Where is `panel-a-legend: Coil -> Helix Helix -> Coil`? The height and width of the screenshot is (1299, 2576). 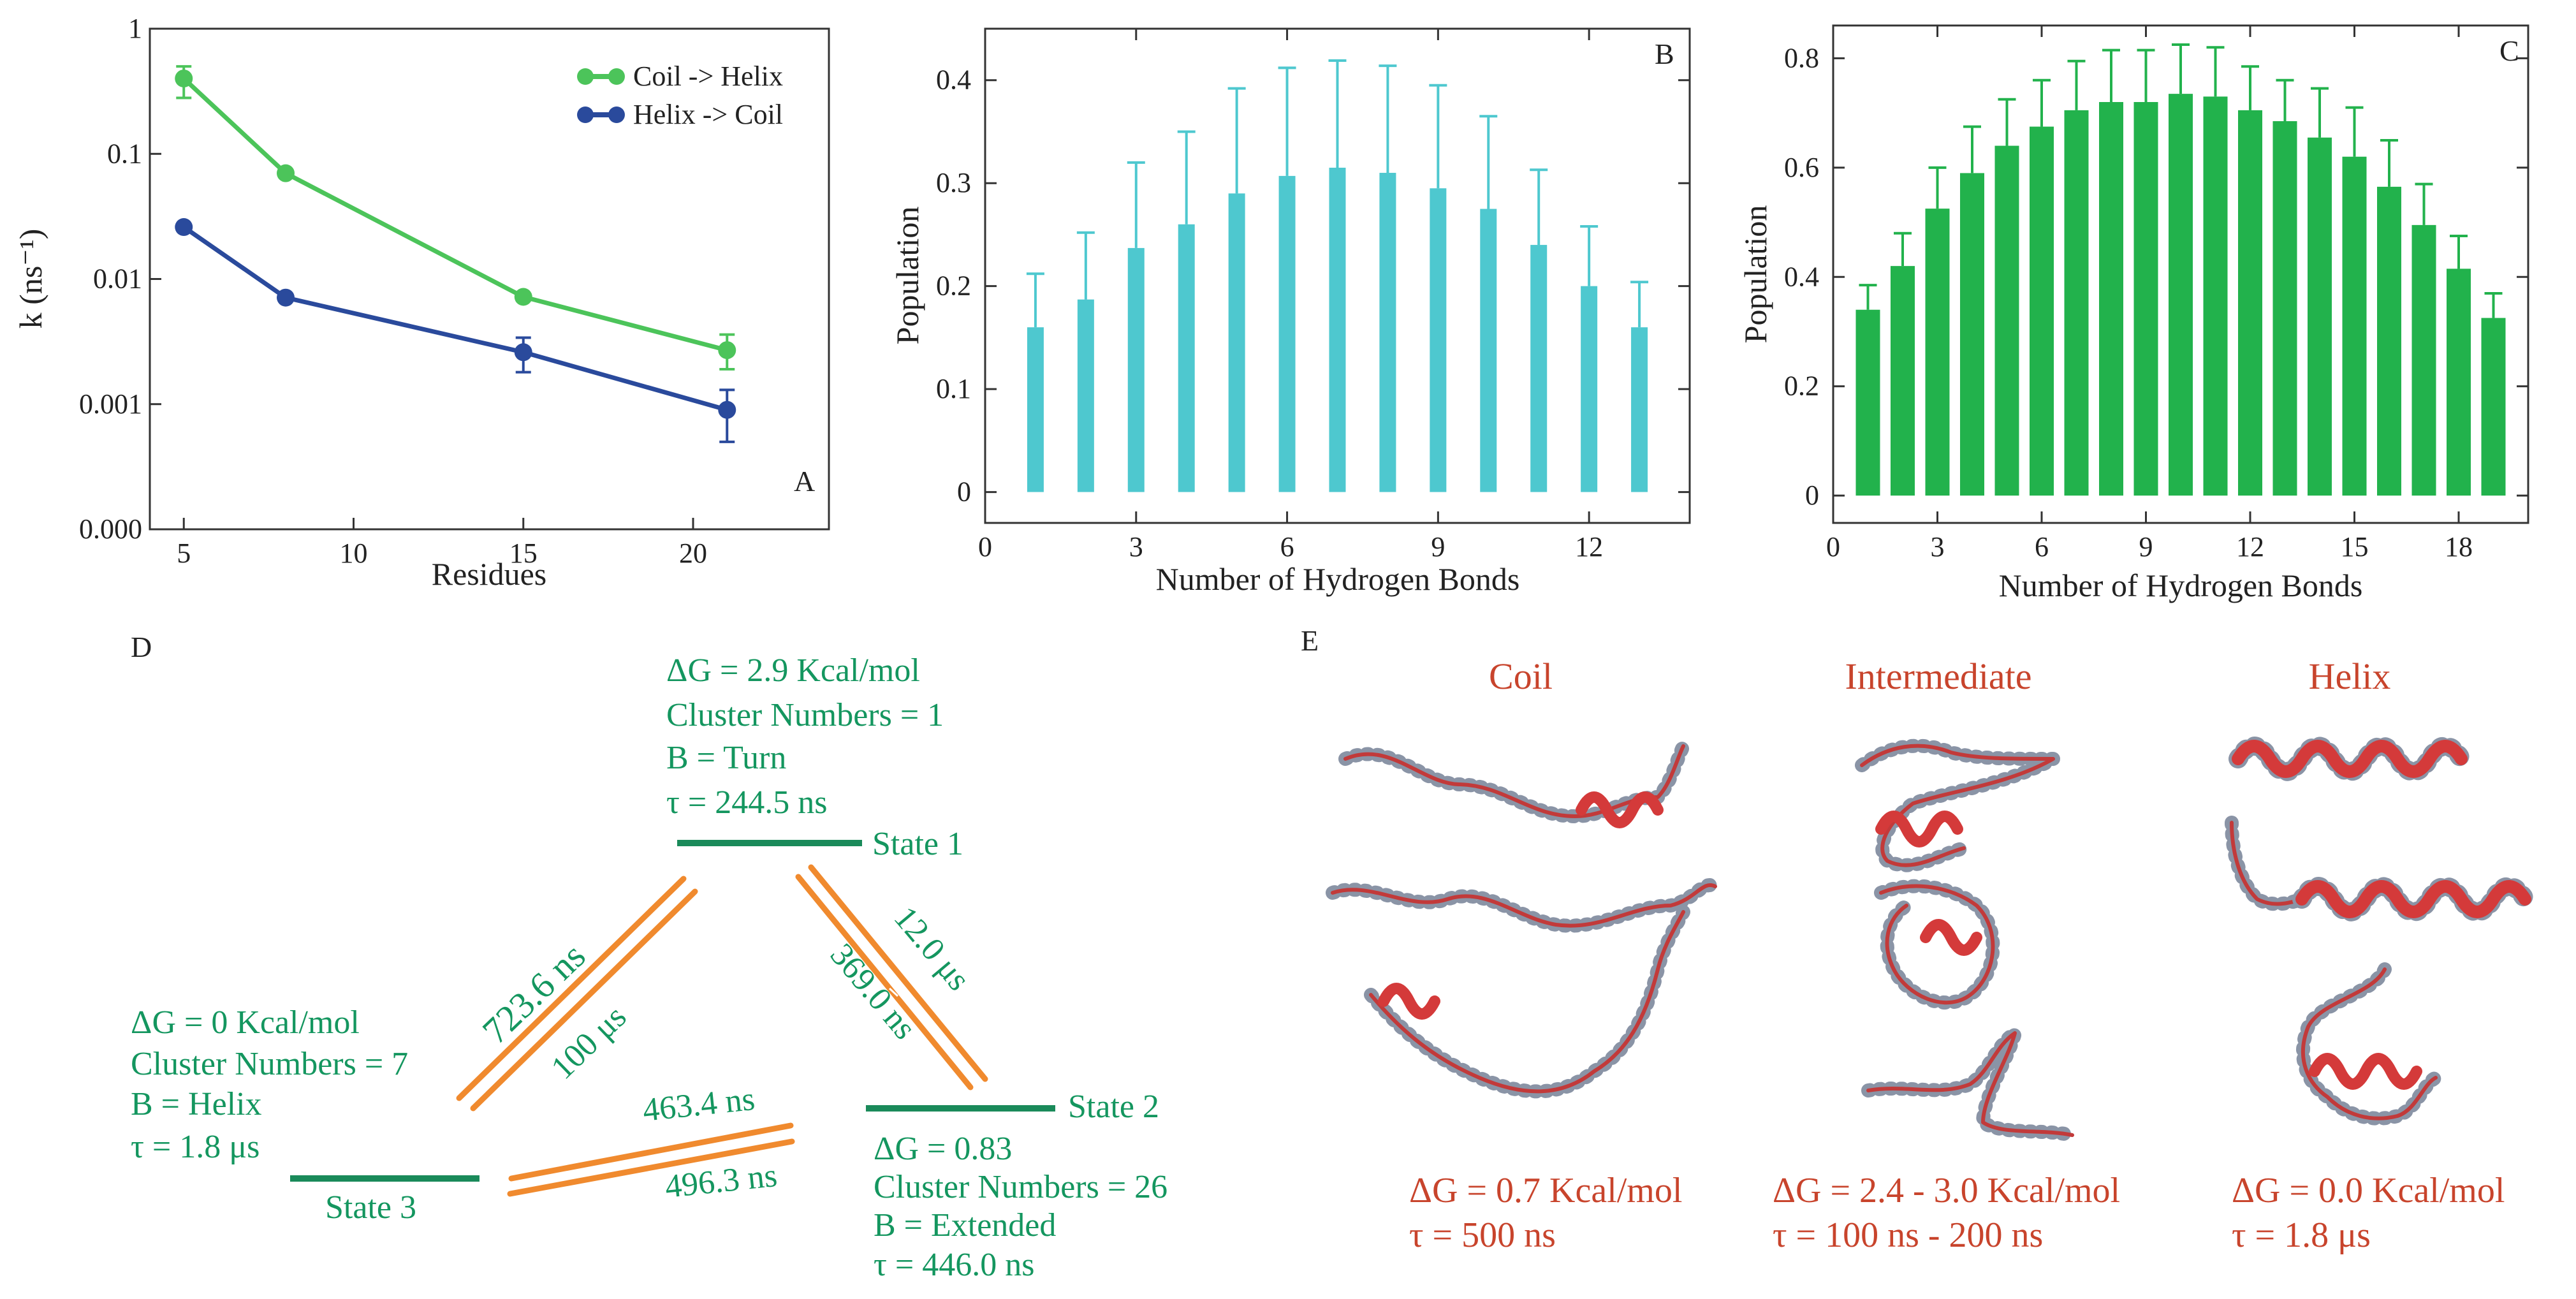
panel-a-legend: Coil -> Helix Helix -> Coil is located at coordinates (680, 95).